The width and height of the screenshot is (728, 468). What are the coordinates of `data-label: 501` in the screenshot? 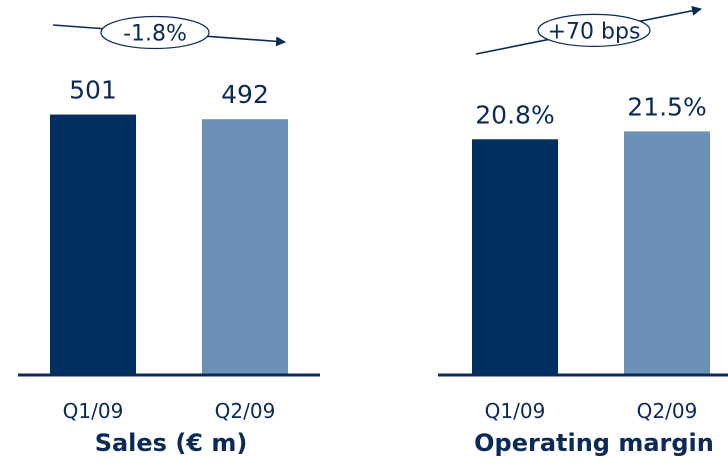 It's located at (93, 90).